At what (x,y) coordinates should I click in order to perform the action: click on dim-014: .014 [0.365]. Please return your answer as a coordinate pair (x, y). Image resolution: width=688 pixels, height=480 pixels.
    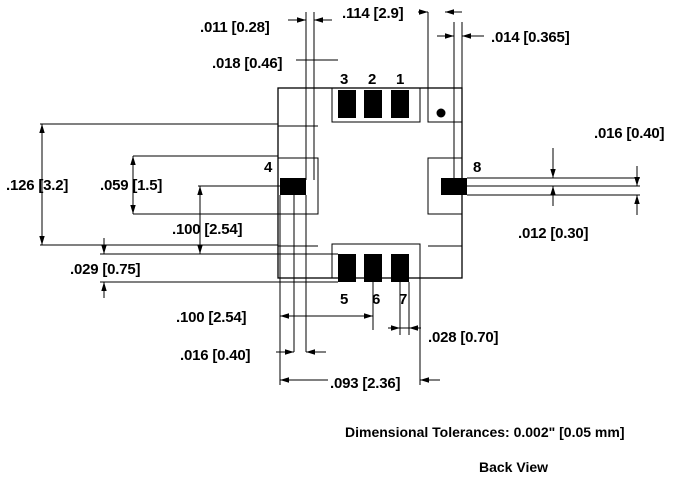
    Looking at the image, I should click on (530, 37).